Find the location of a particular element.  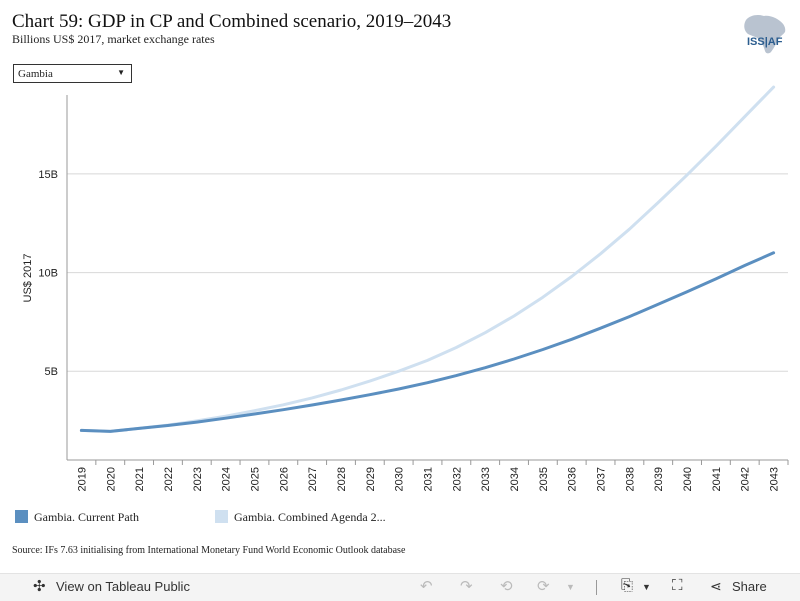

toolbar-separator is located at coordinates (596, 587).